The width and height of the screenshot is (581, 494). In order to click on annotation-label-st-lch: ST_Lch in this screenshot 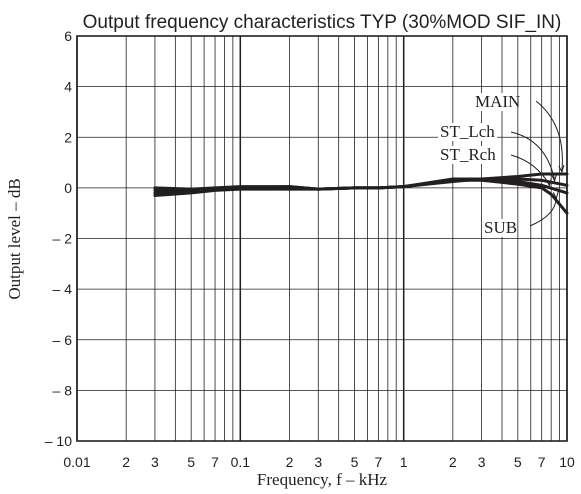, I will do `click(467, 131)`.